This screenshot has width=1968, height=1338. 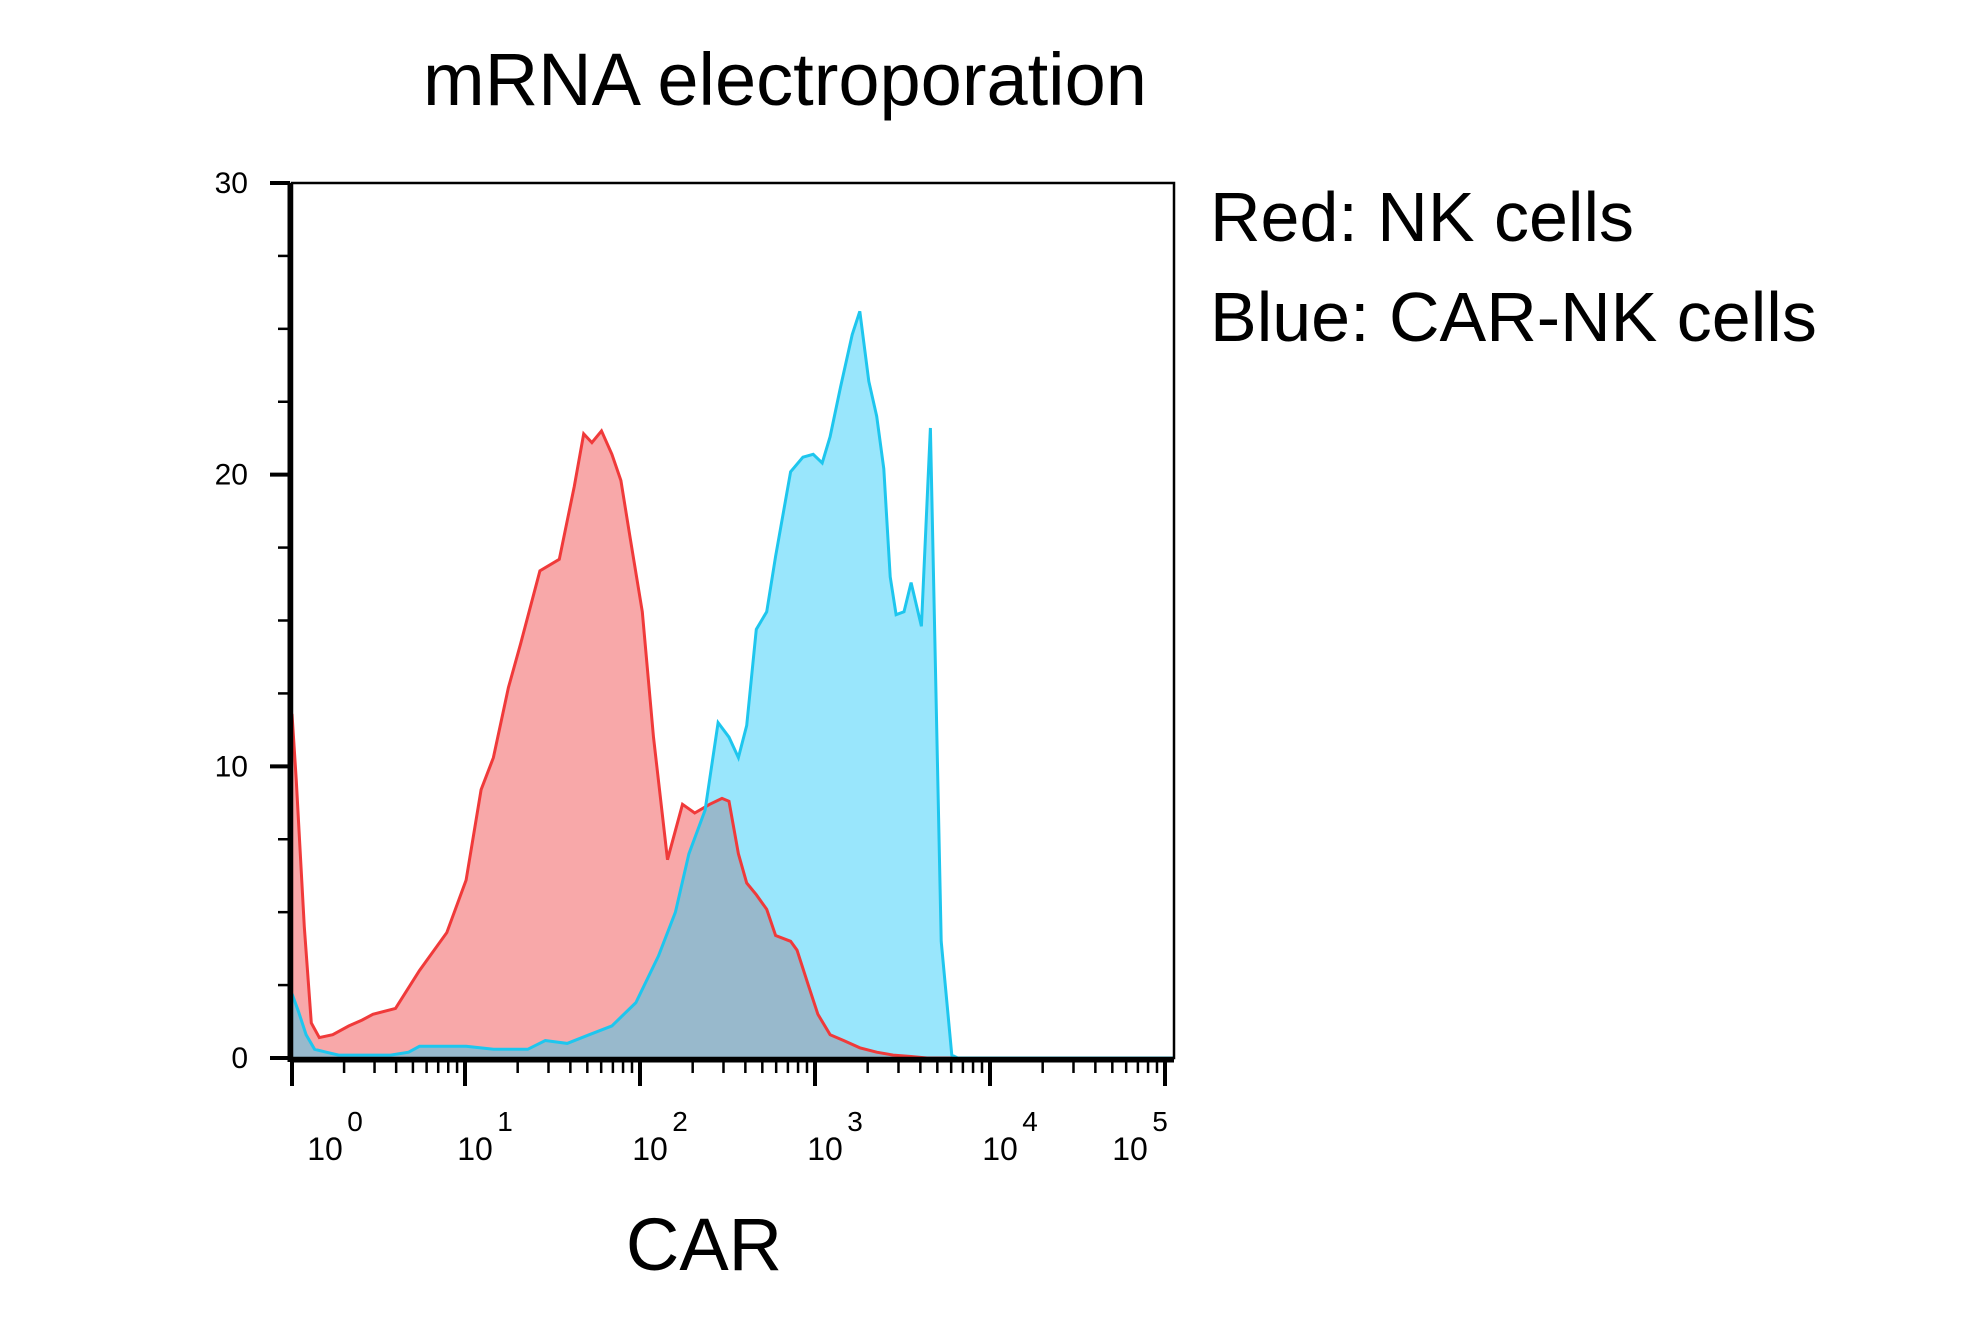 I want to click on legend: Red: NK cells Blue: CAR-NK cells, so click(x=1513, y=267).